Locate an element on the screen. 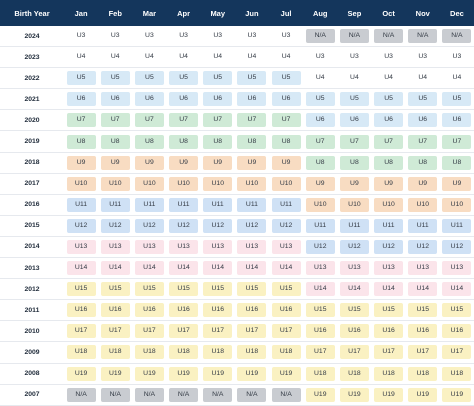 The height and width of the screenshot is (406, 474). birth-year-cell: 2021 is located at coordinates (32, 99).